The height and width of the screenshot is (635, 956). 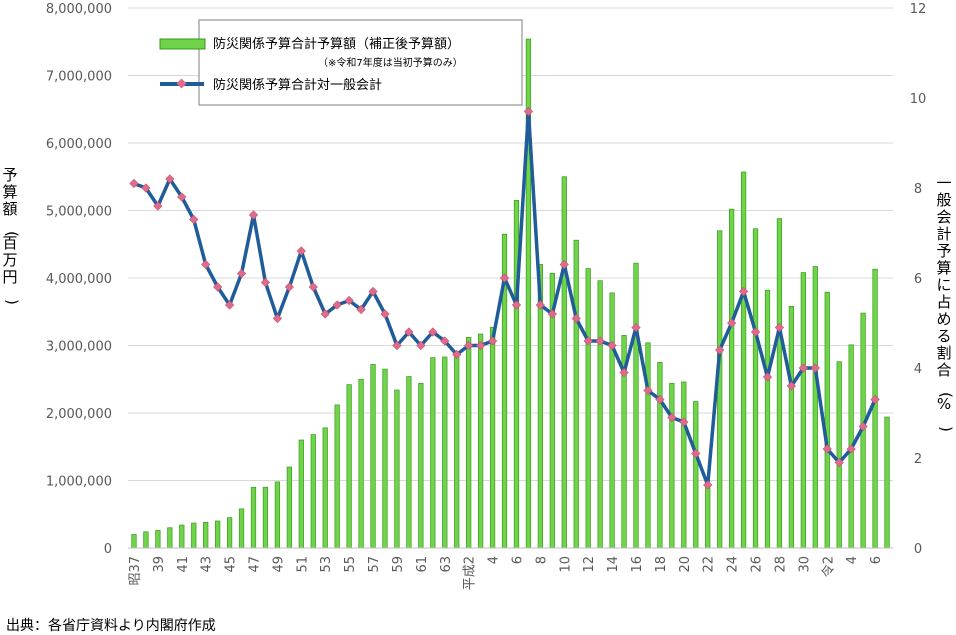 What do you see at coordinates (446, 564) in the screenshot?
I see `x-tick-label: 63` at bounding box center [446, 564].